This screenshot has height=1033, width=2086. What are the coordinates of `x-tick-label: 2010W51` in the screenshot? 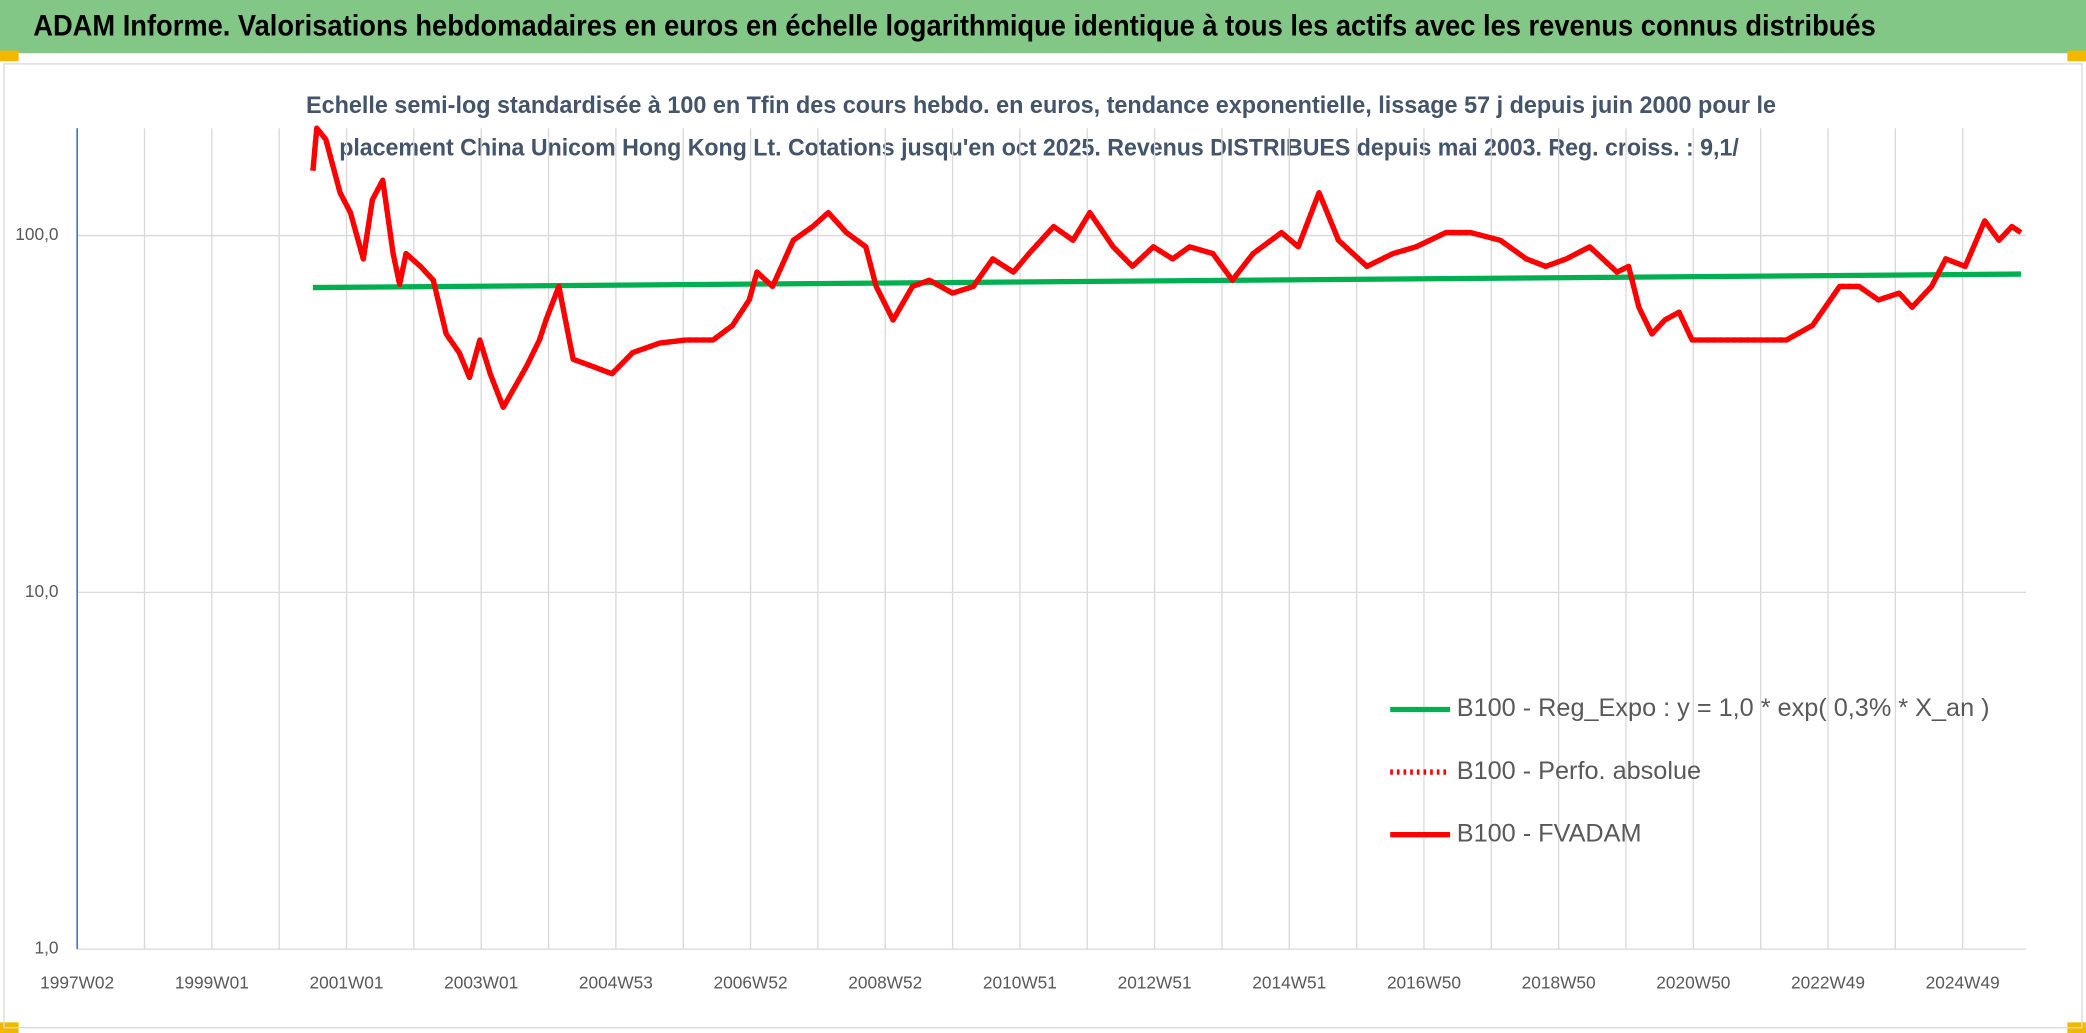 It's located at (1020, 982).